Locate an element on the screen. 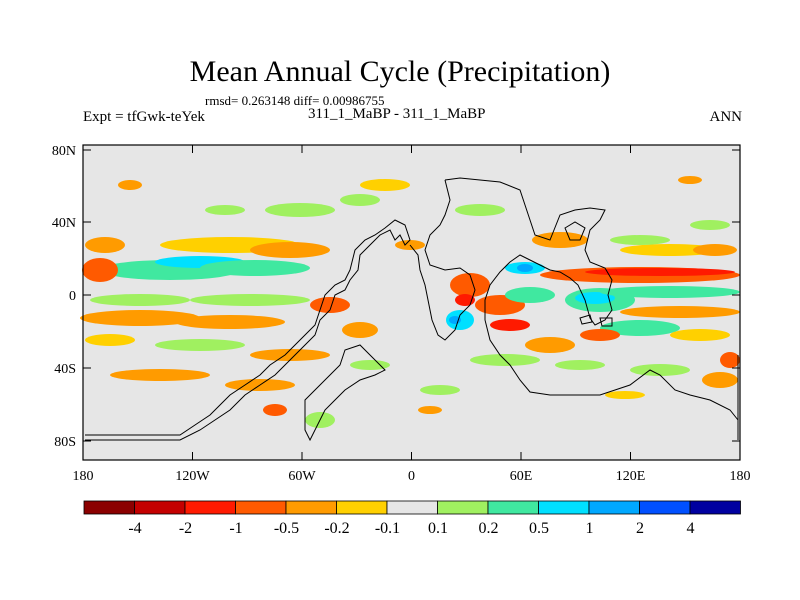  experiment-label: Expt = tfGwk-teYek is located at coordinates (144, 117).